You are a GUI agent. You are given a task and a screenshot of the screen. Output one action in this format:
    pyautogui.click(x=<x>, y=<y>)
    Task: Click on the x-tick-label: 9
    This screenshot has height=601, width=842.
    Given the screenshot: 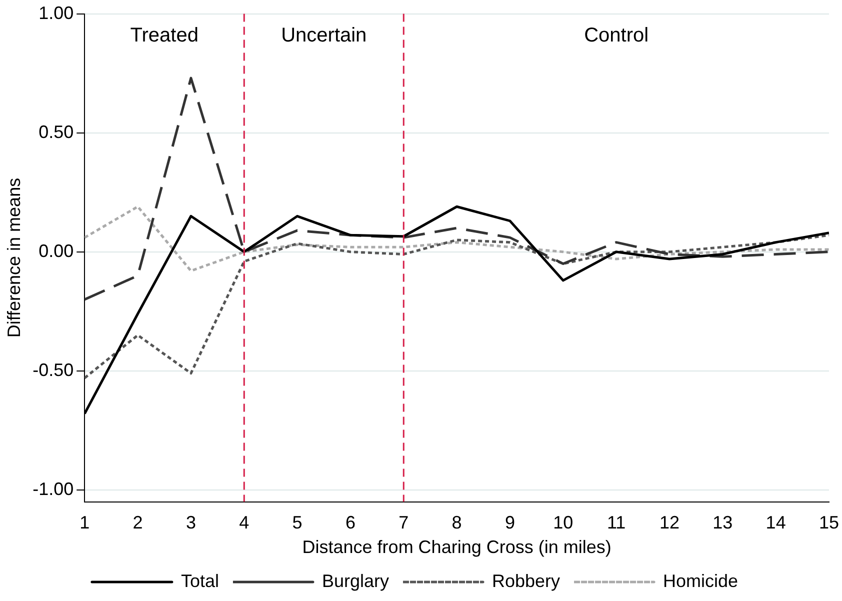 What is the action you would take?
    pyautogui.click(x=509, y=522)
    